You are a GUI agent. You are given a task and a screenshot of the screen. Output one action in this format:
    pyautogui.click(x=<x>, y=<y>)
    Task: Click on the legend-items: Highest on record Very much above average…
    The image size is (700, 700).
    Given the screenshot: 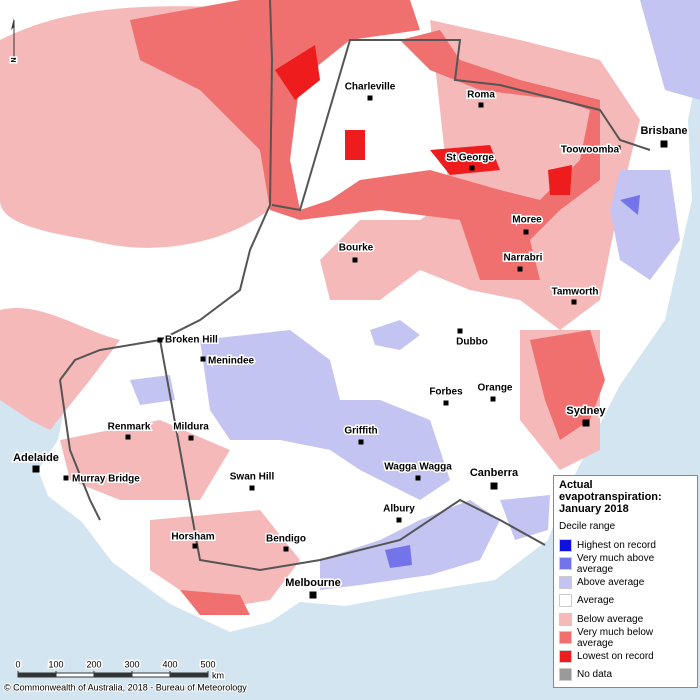 What is the action you would take?
    pyautogui.click(x=625, y=610)
    